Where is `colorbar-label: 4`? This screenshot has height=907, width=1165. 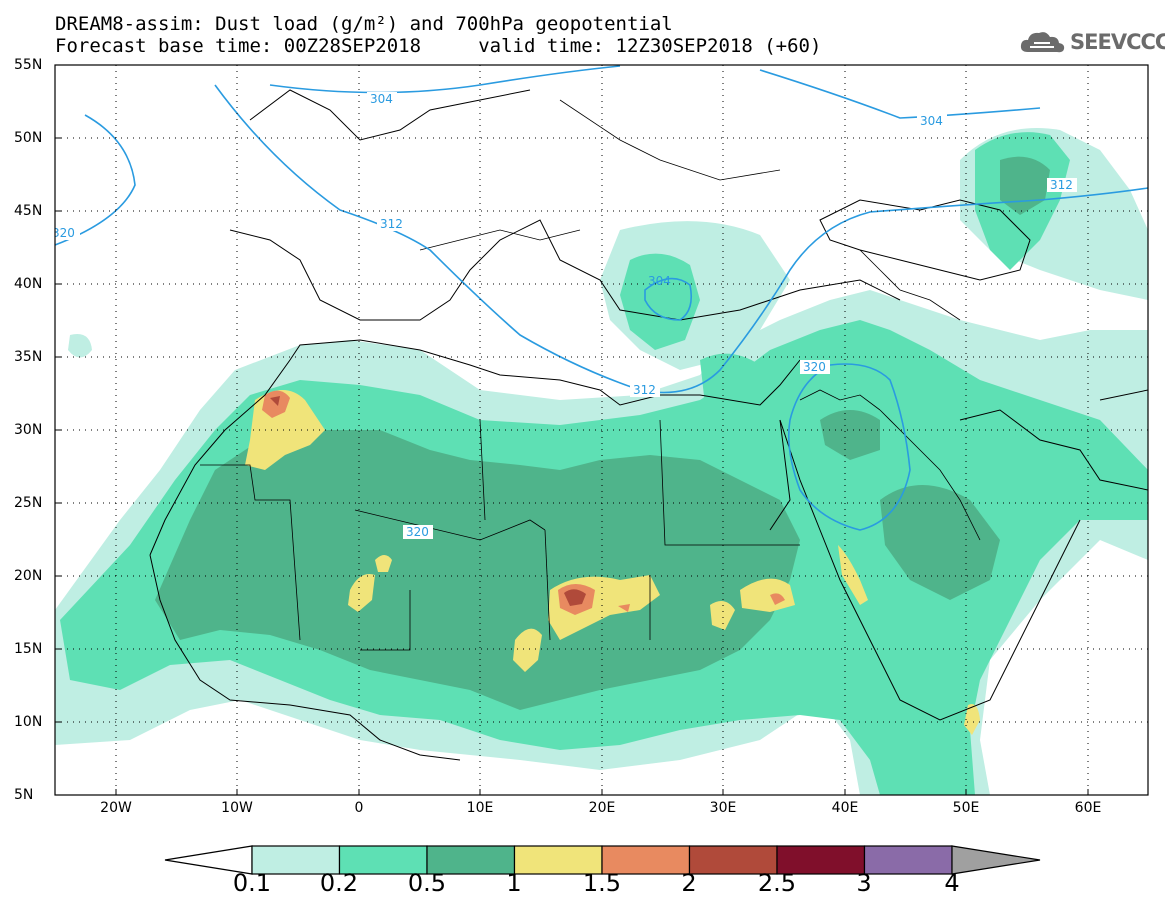 colorbar-label: 4 is located at coordinates (952, 883).